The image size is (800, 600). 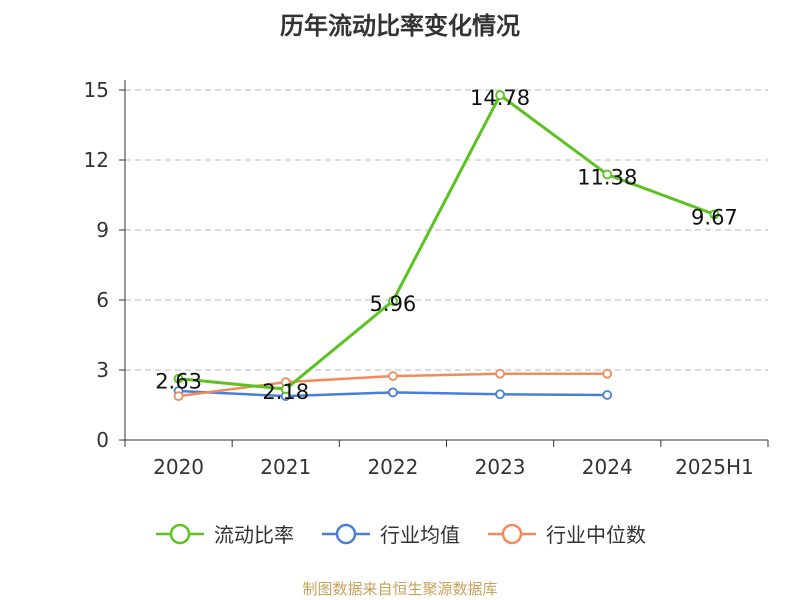 I want to click on data-label: 2.18, so click(x=285, y=392).